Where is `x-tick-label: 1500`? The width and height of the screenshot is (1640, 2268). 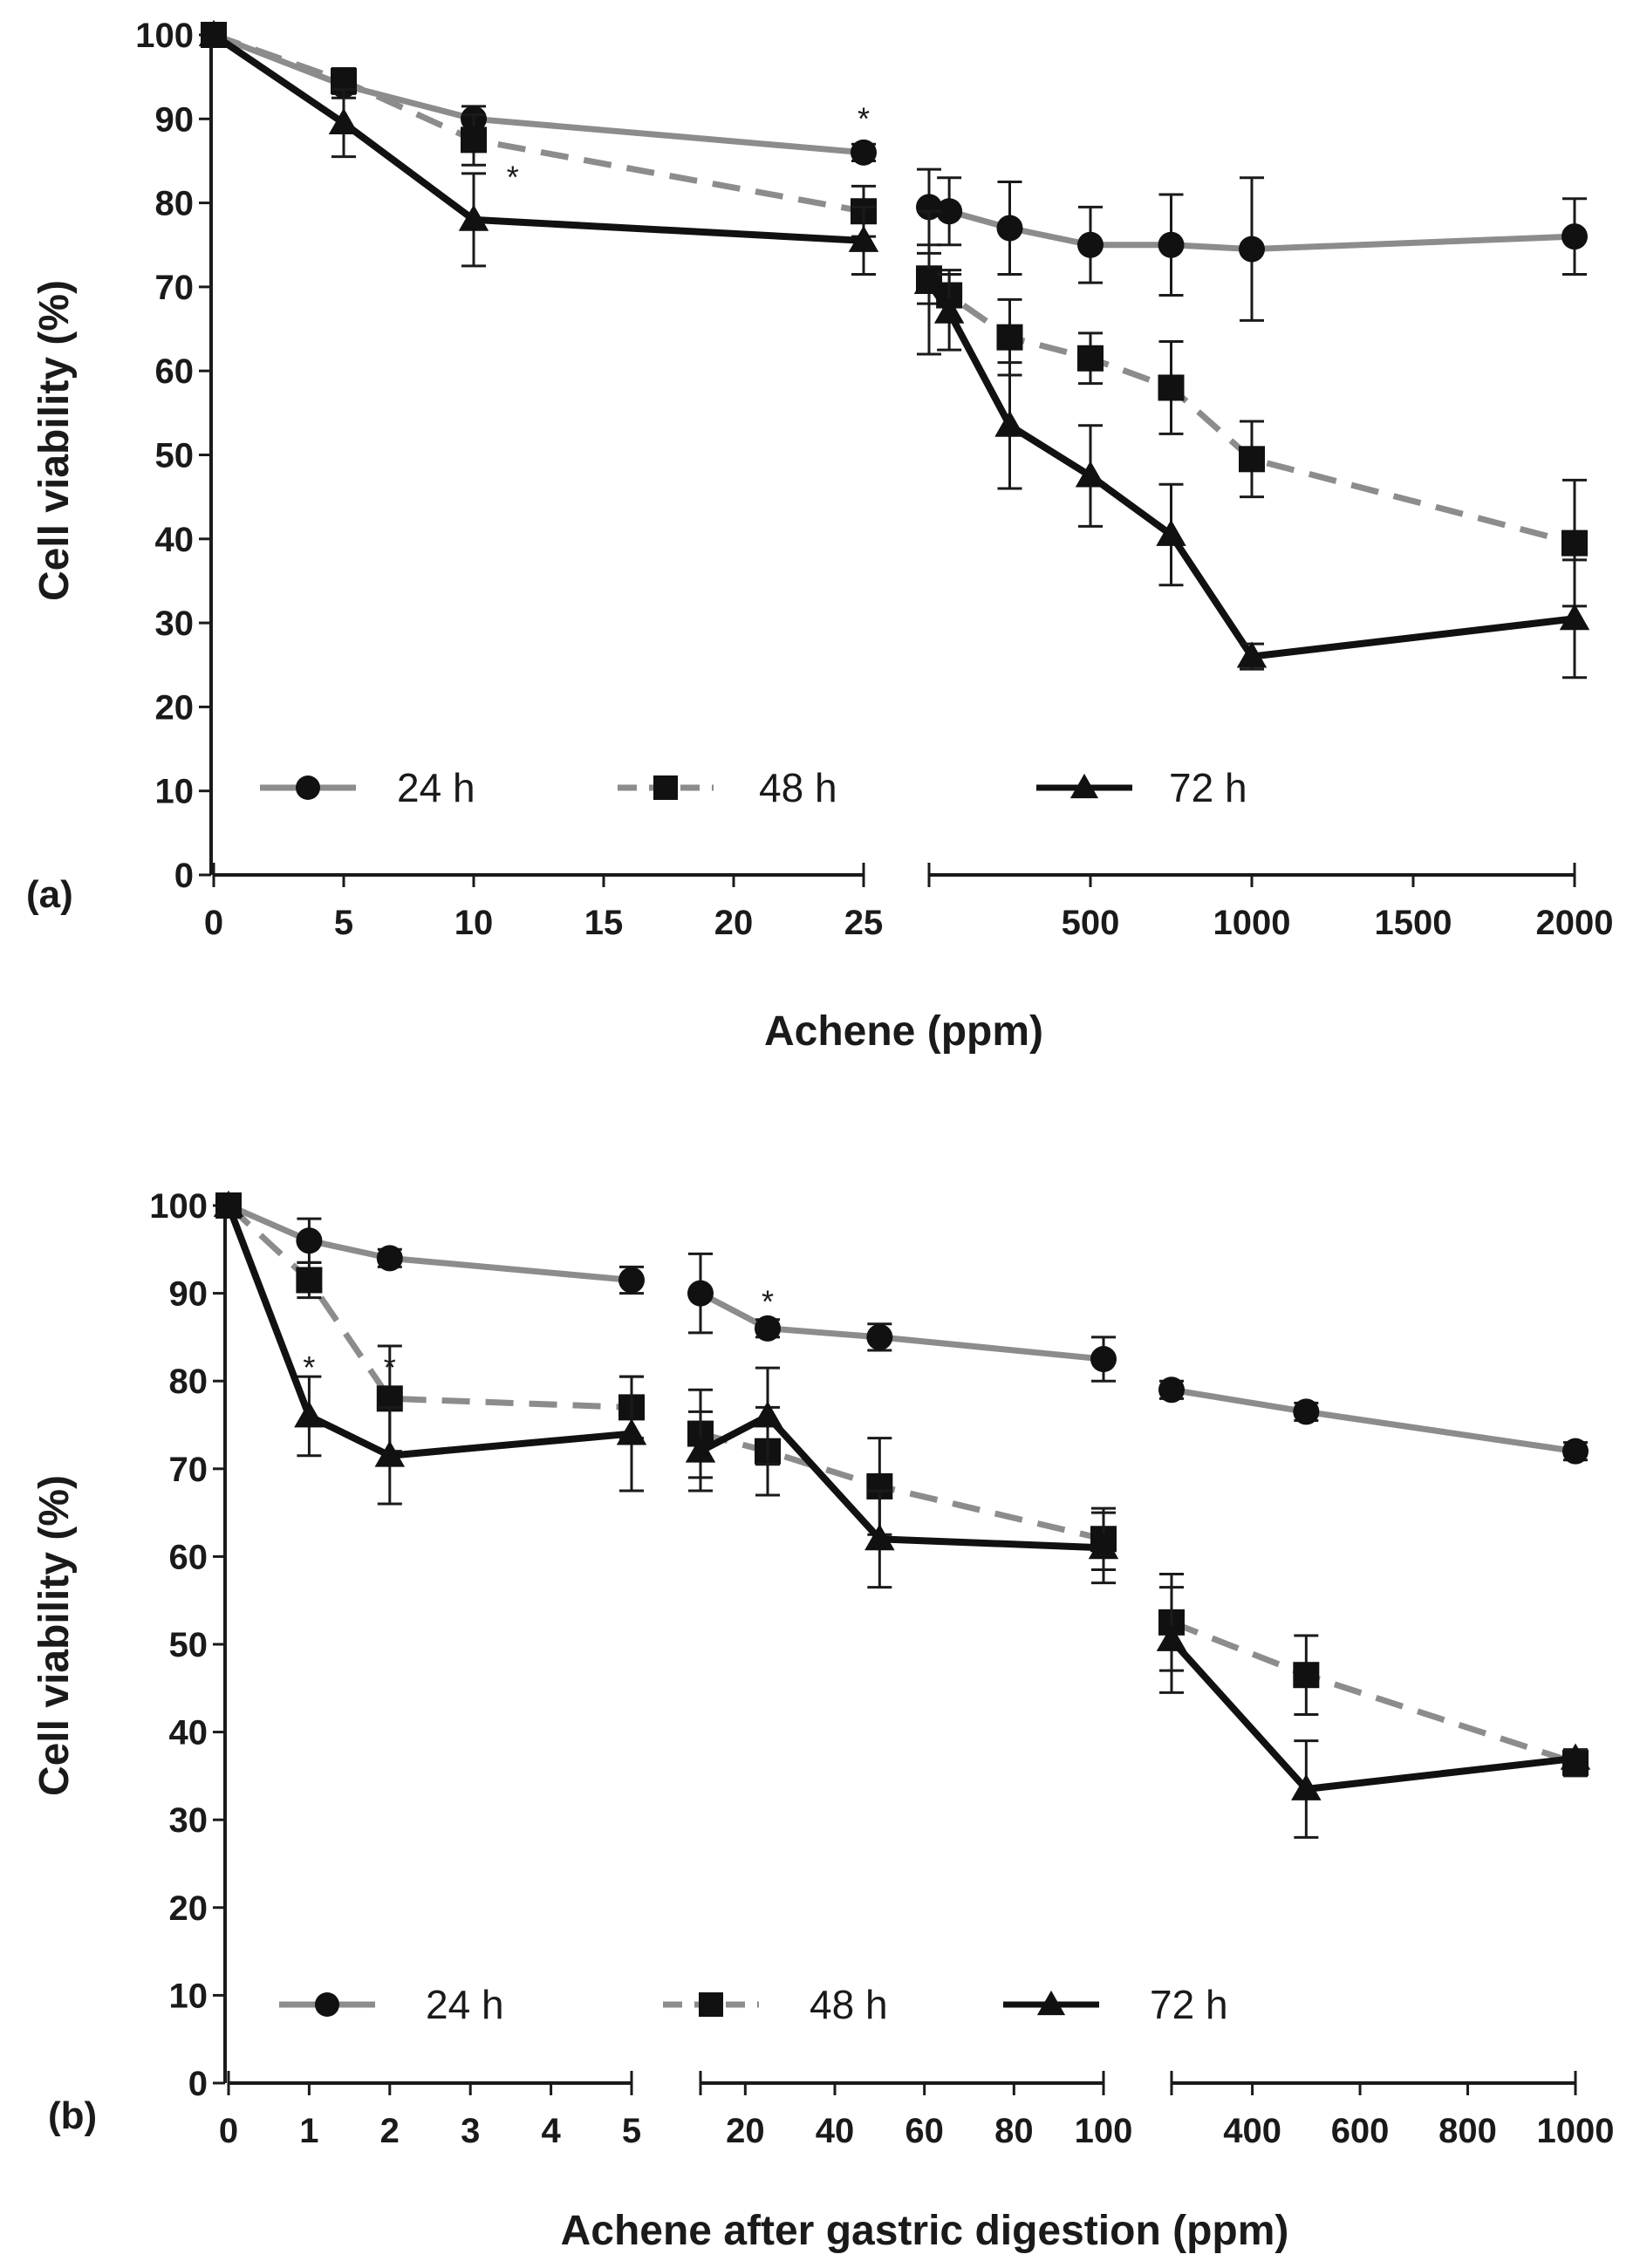
x-tick-label: 1500 is located at coordinates (1413, 923).